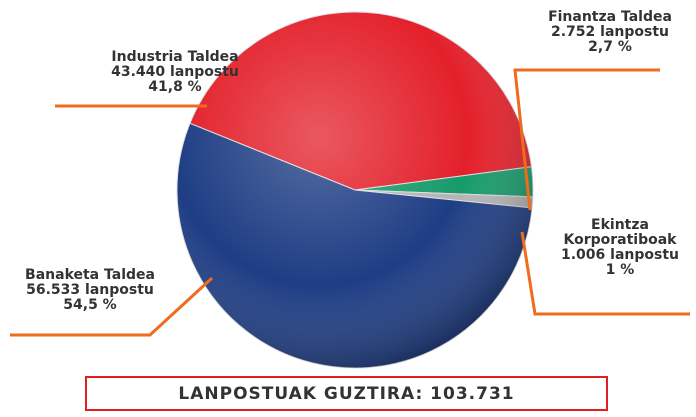 The image size is (696, 417). Describe the element at coordinates (346, 393) in the screenshot. I see `total-box: LANPOSTUAK GUZTIRA: 103.731` at that location.